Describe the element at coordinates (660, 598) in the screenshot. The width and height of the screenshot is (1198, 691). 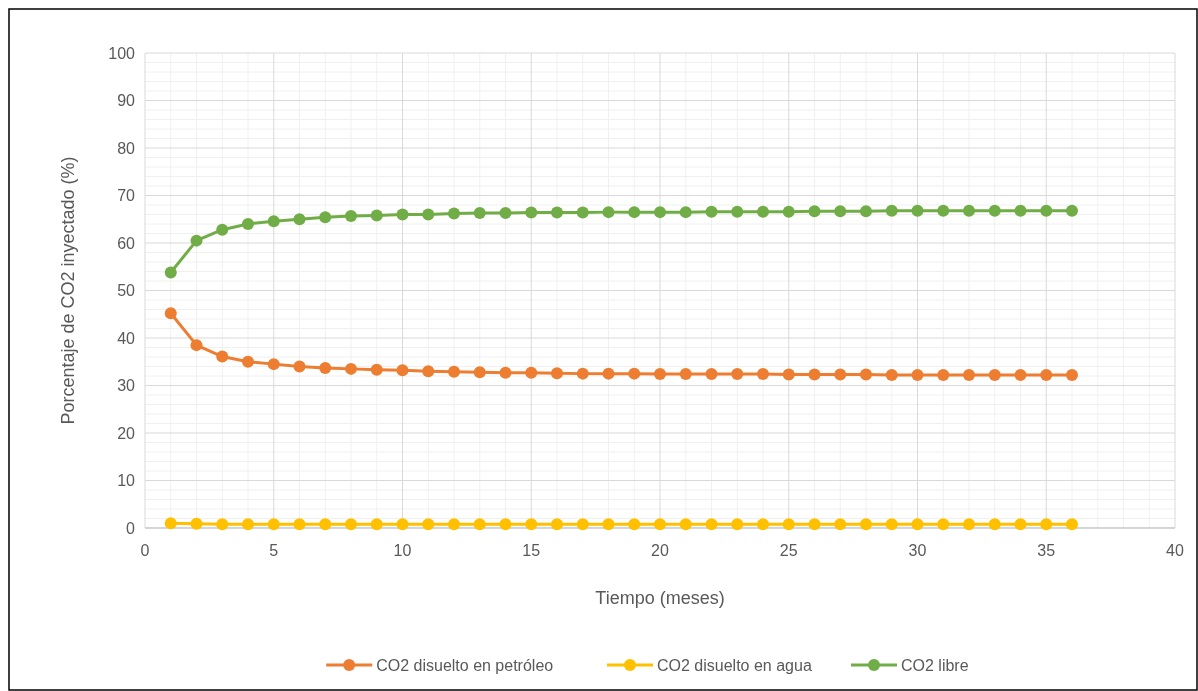
I see `x-axis-title: Tiempo (meses)` at that location.